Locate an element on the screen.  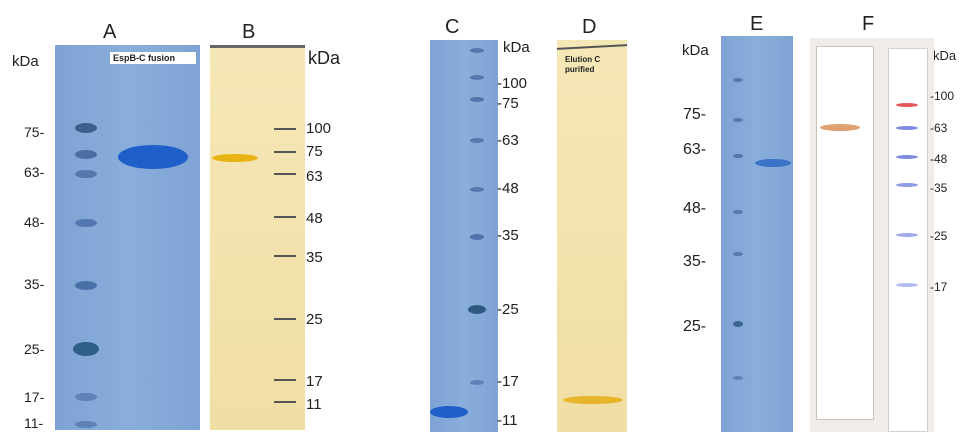
panel-f-marker-100: -100 is located at coordinates (942, 96).